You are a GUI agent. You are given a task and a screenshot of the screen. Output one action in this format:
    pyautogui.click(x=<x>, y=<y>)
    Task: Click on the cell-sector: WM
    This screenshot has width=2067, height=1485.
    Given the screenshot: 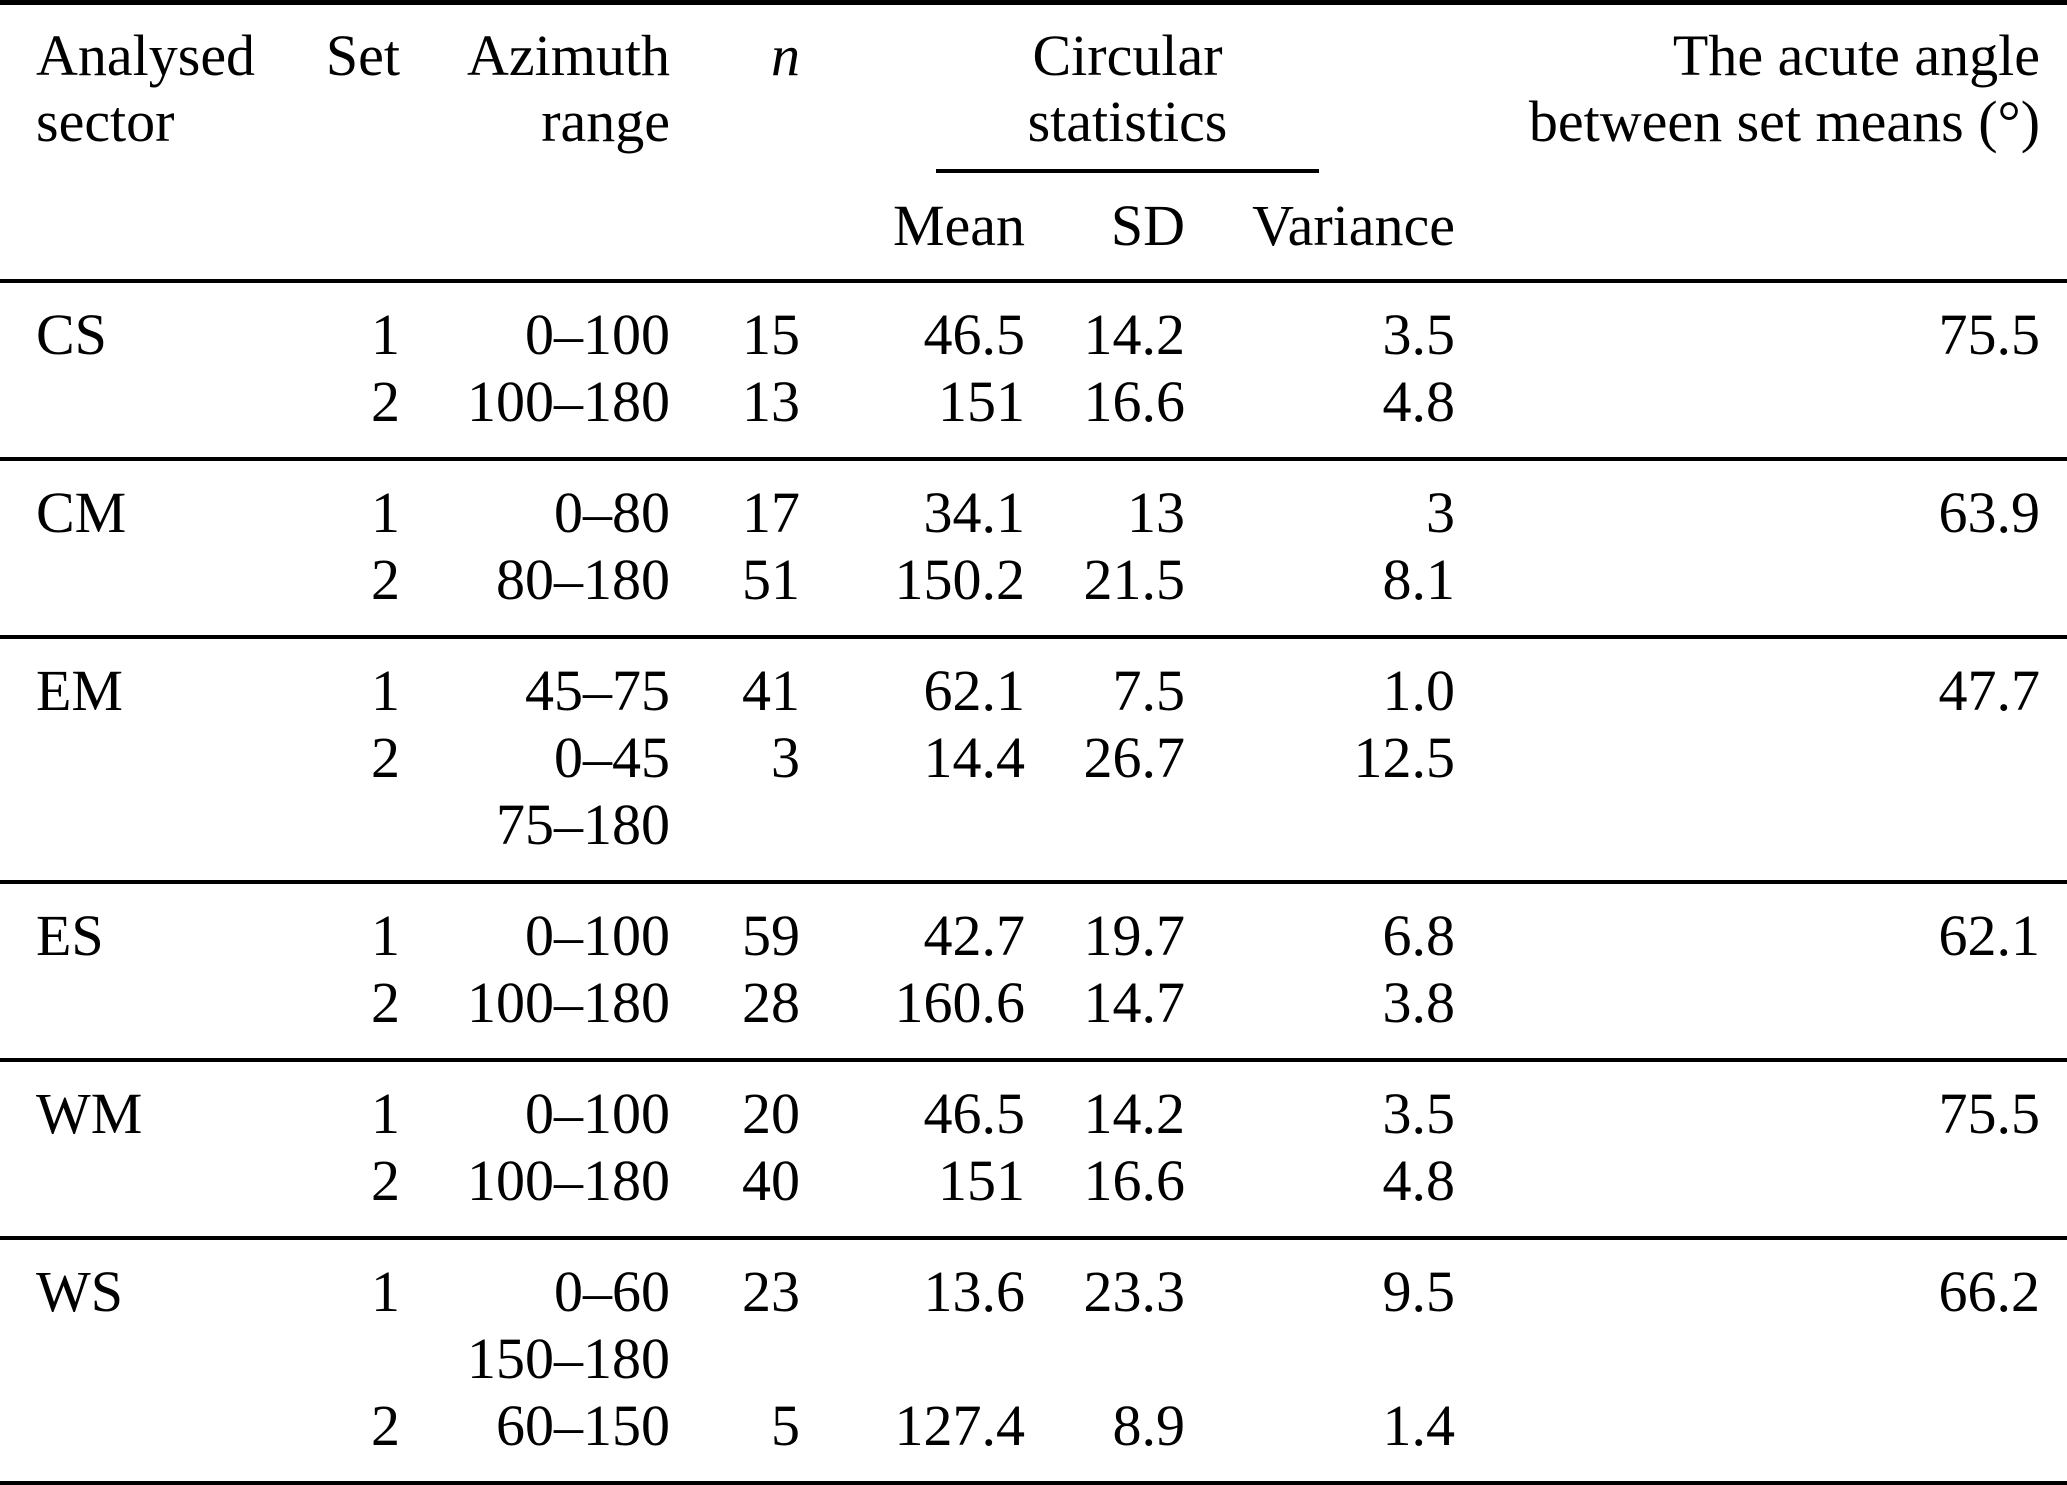 What is the action you would take?
    pyautogui.click(x=150, y=1102)
    